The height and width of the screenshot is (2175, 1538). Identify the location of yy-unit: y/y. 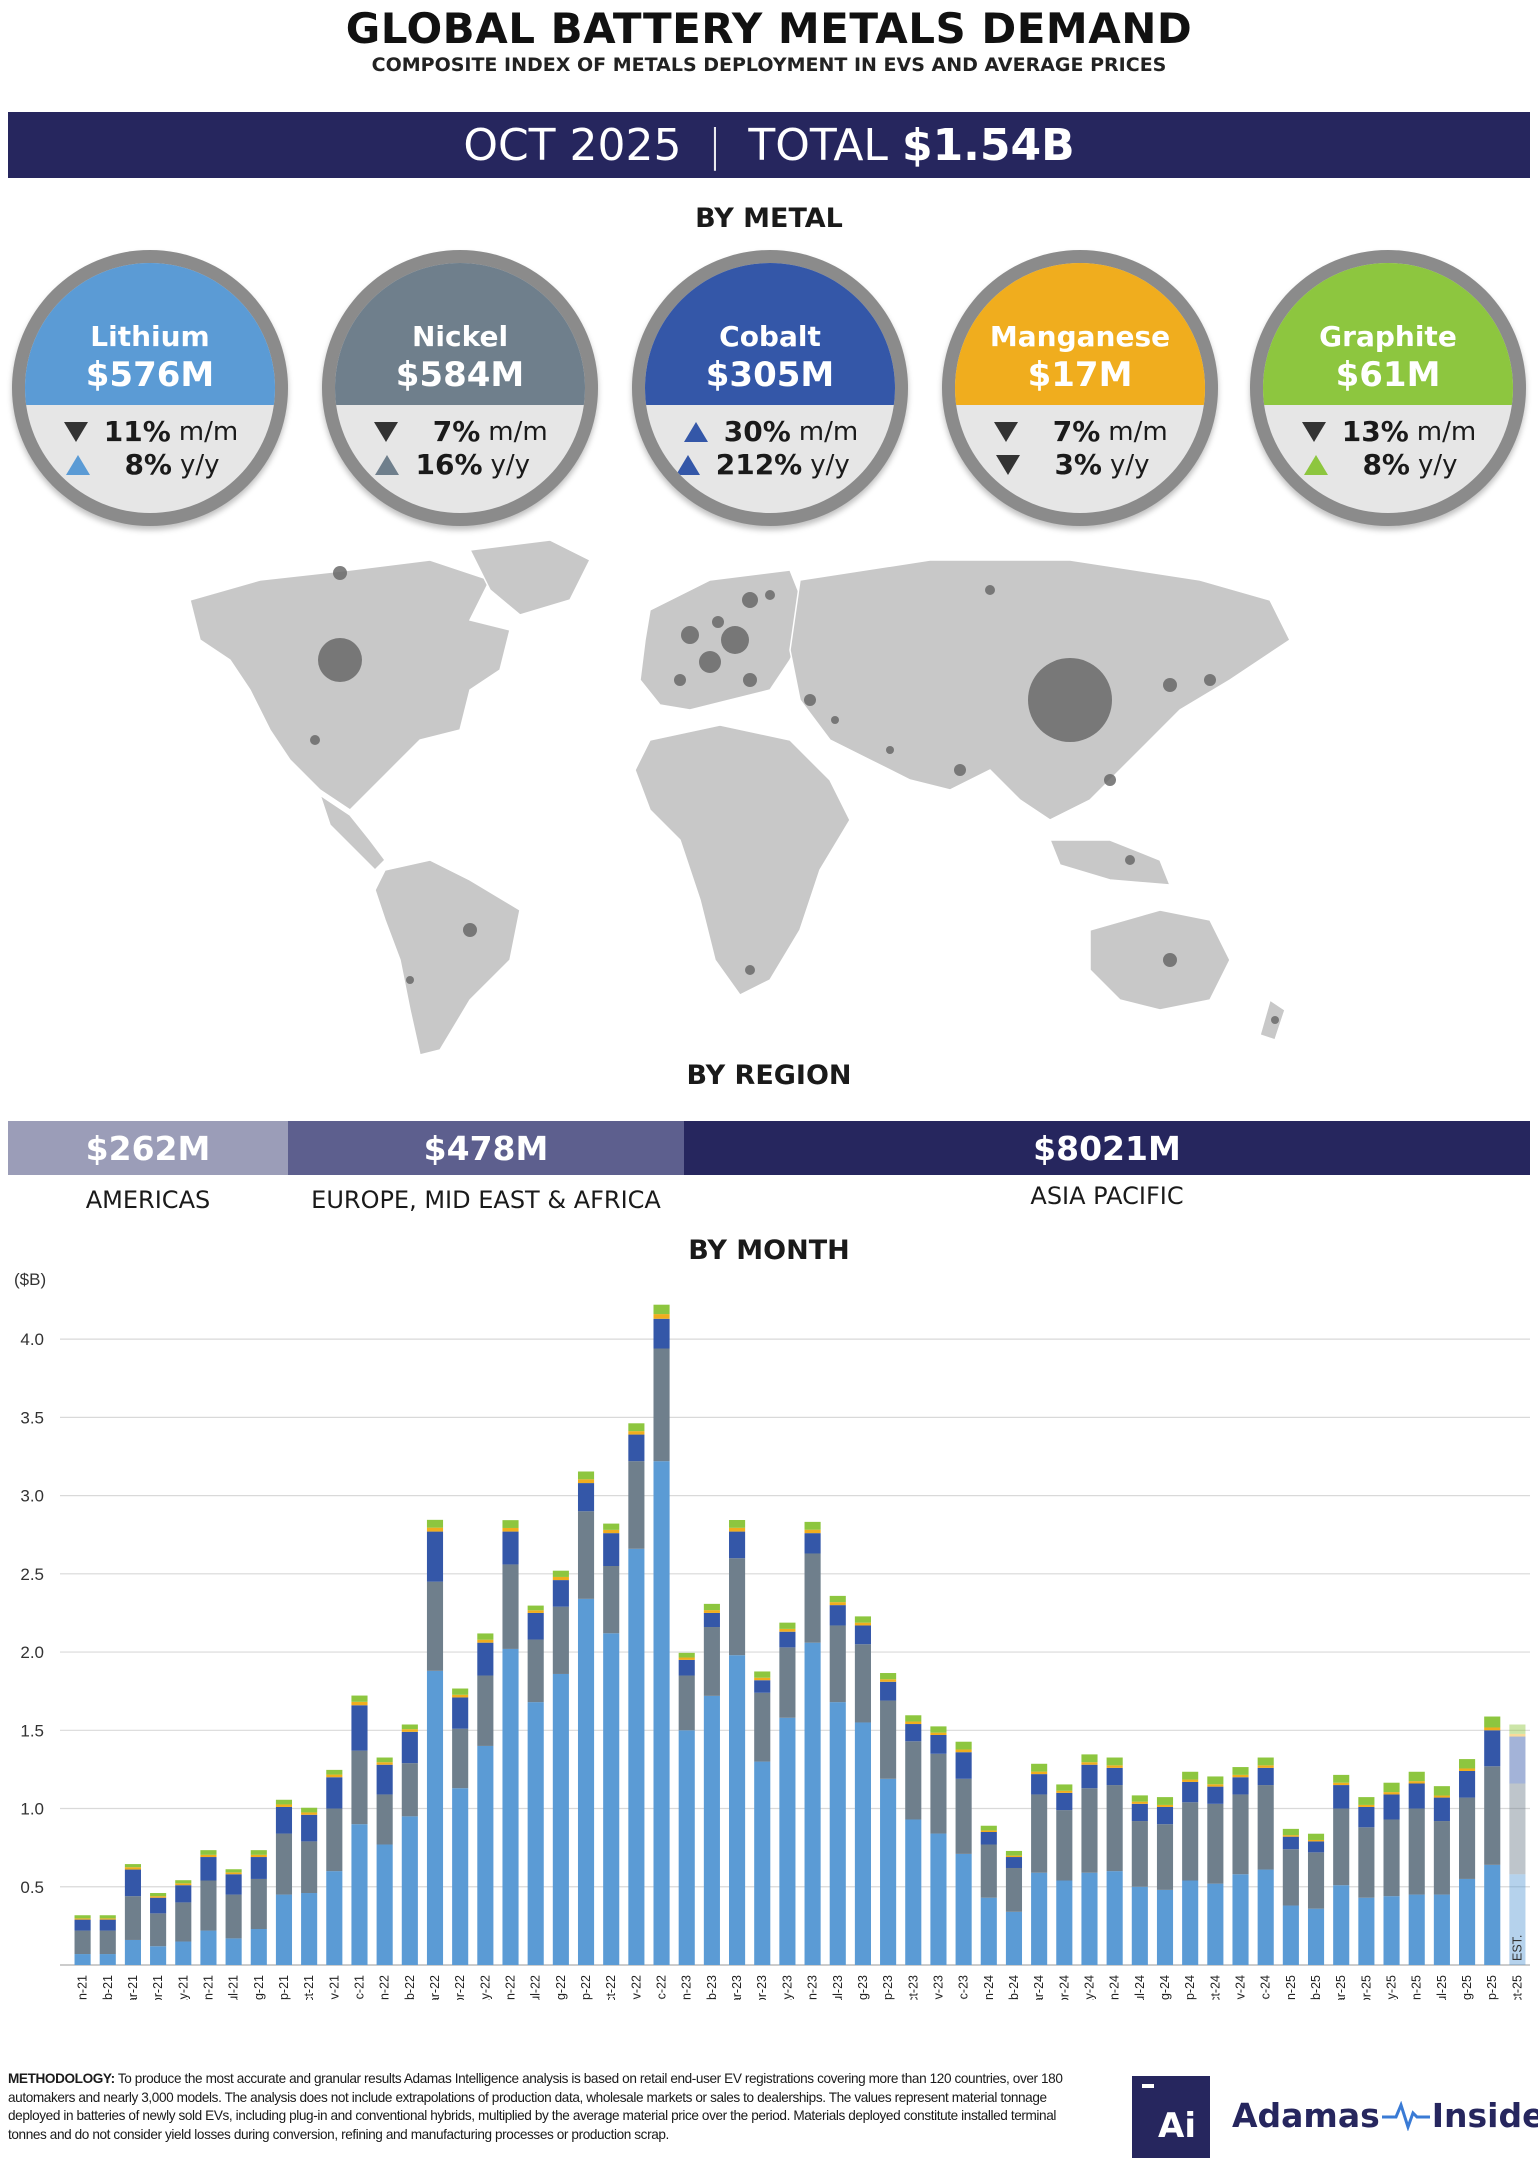
(1438, 464).